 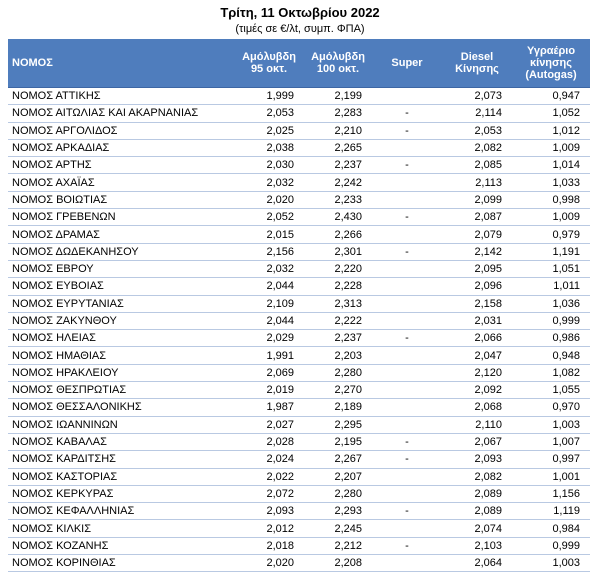 I want to click on price-cell: 2,199, so click(x=338, y=96).